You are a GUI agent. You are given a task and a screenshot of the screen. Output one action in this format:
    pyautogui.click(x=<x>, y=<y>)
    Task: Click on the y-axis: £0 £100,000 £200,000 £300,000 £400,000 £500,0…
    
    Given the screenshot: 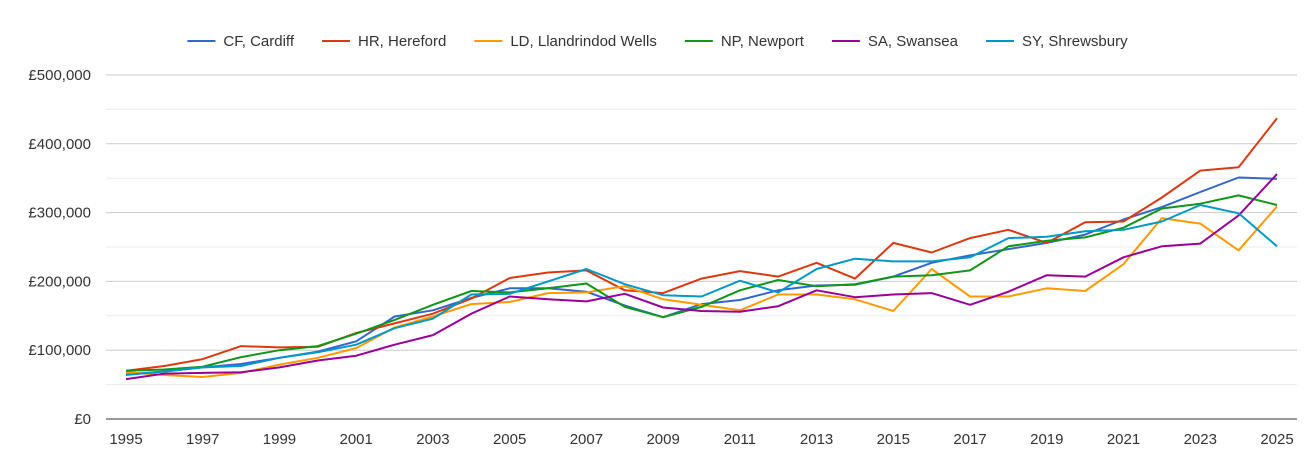 What is the action you would take?
    pyautogui.click(x=59, y=247)
    